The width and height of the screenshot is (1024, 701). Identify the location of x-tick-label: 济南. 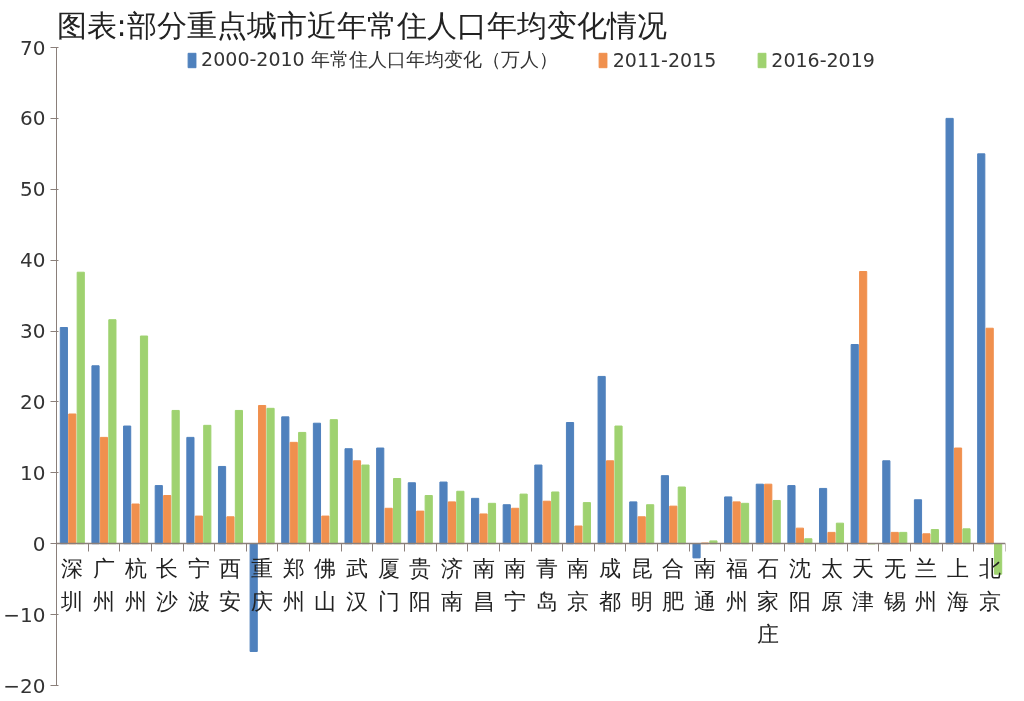
(451, 584).